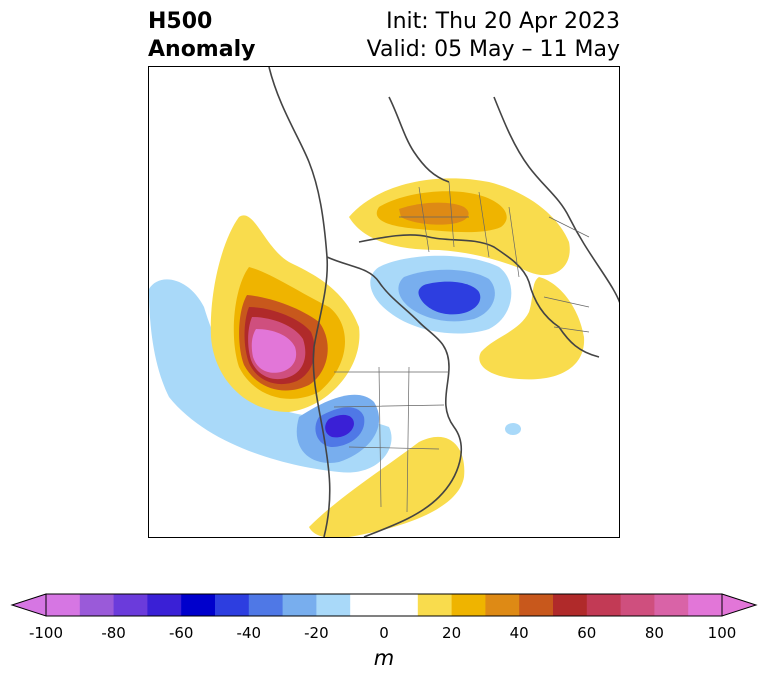  Describe the element at coordinates (722, 633) in the screenshot. I see `colorbar-tick-label: 100` at that location.